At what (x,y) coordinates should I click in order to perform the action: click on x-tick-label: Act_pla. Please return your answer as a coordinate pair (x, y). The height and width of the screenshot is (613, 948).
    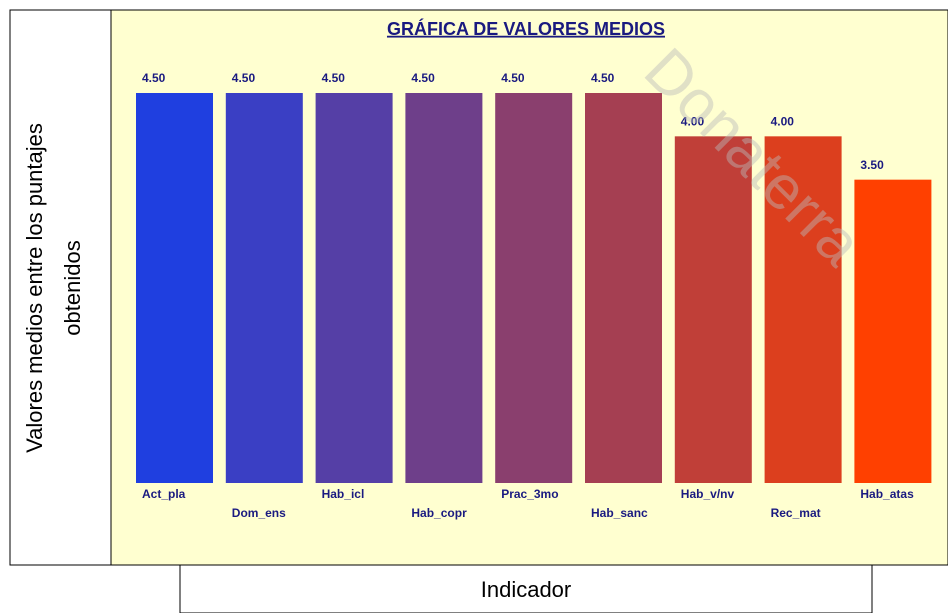
    Looking at the image, I should click on (164, 494).